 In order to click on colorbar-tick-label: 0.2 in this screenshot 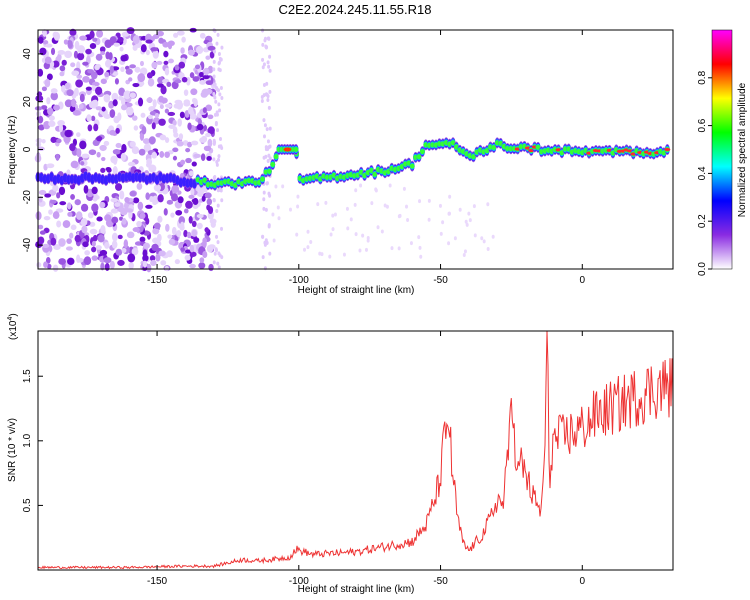, I will do `click(702, 221)`.